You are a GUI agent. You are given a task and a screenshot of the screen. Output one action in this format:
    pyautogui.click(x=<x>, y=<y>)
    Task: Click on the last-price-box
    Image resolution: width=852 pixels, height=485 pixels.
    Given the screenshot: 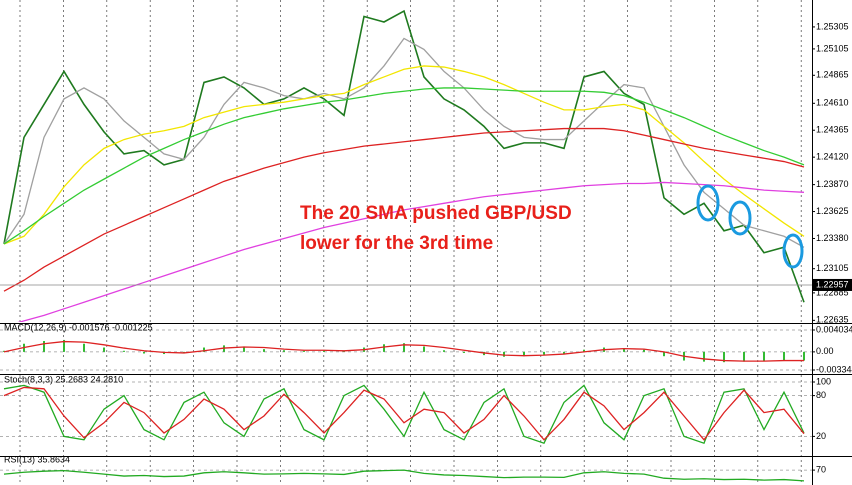 What is the action you would take?
    pyautogui.click(x=832, y=284)
    